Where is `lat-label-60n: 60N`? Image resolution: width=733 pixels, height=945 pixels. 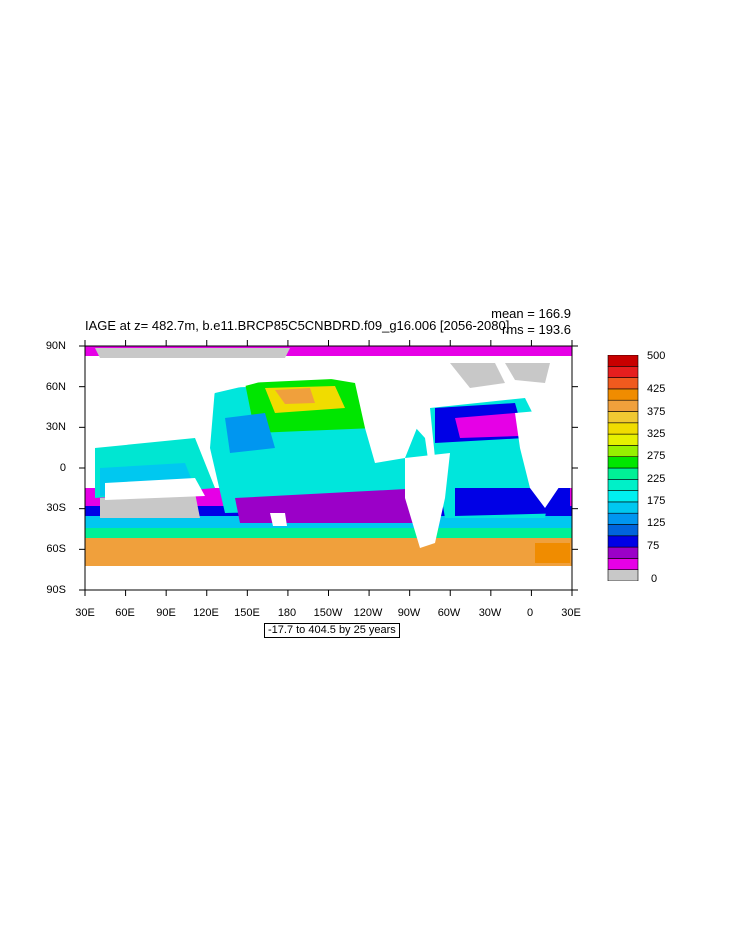
lat-label-60n: 60N is located at coordinates (55, 387).